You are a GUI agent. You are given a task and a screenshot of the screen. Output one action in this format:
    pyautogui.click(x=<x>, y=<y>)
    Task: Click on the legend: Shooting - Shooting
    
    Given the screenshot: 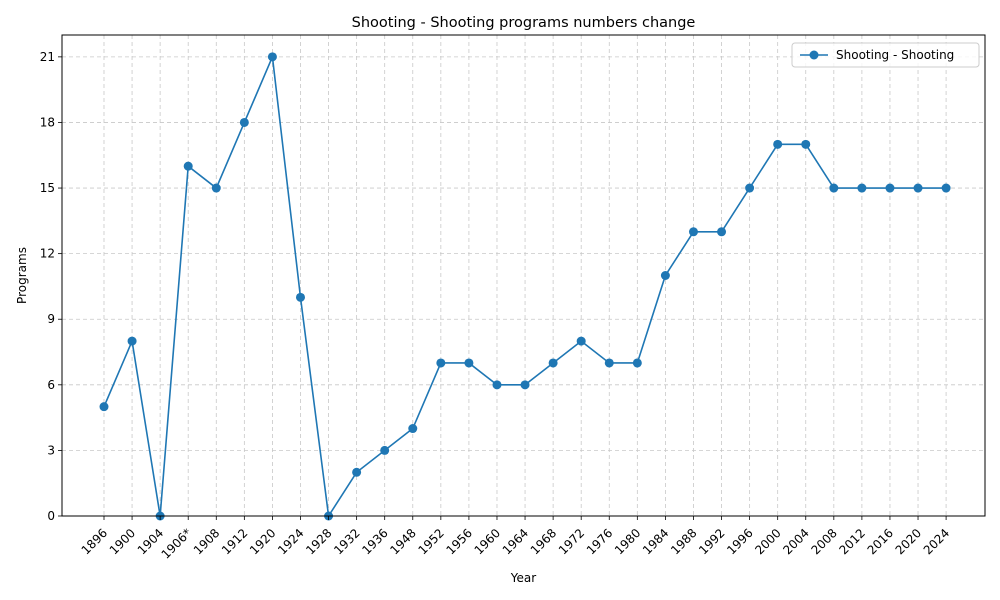 What is the action you would take?
    pyautogui.click(x=885, y=55)
    